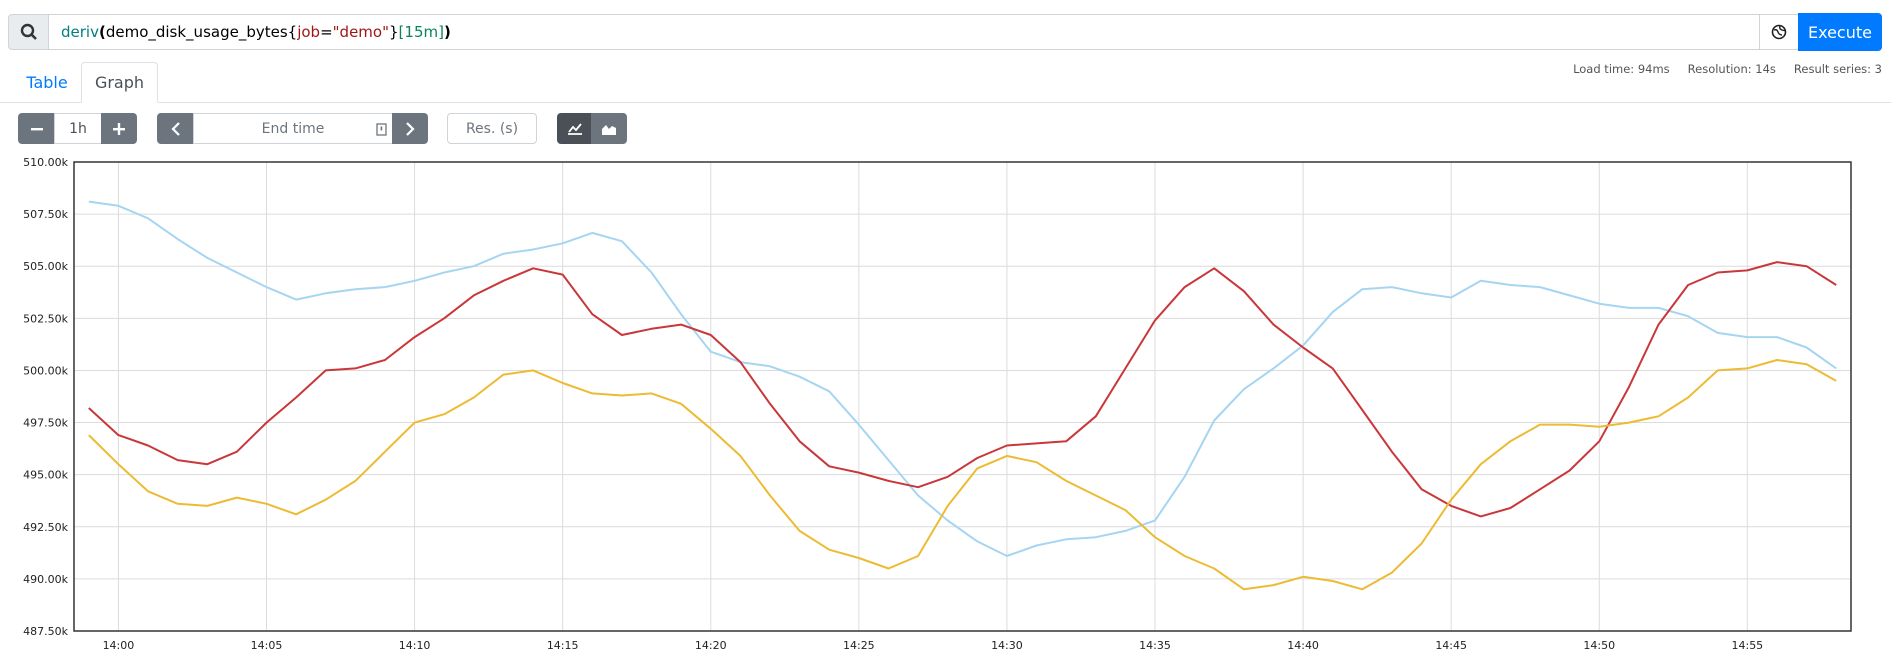  What do you see at coordinates (711, 645) in the screenshot?
I see `x-tick-label: 14:20` at bounding box center [711, 645].